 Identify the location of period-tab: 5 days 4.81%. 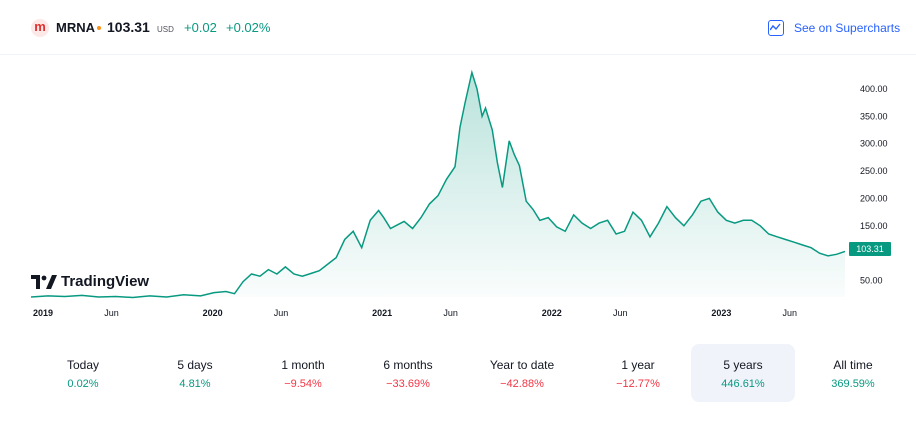
(195, 373).